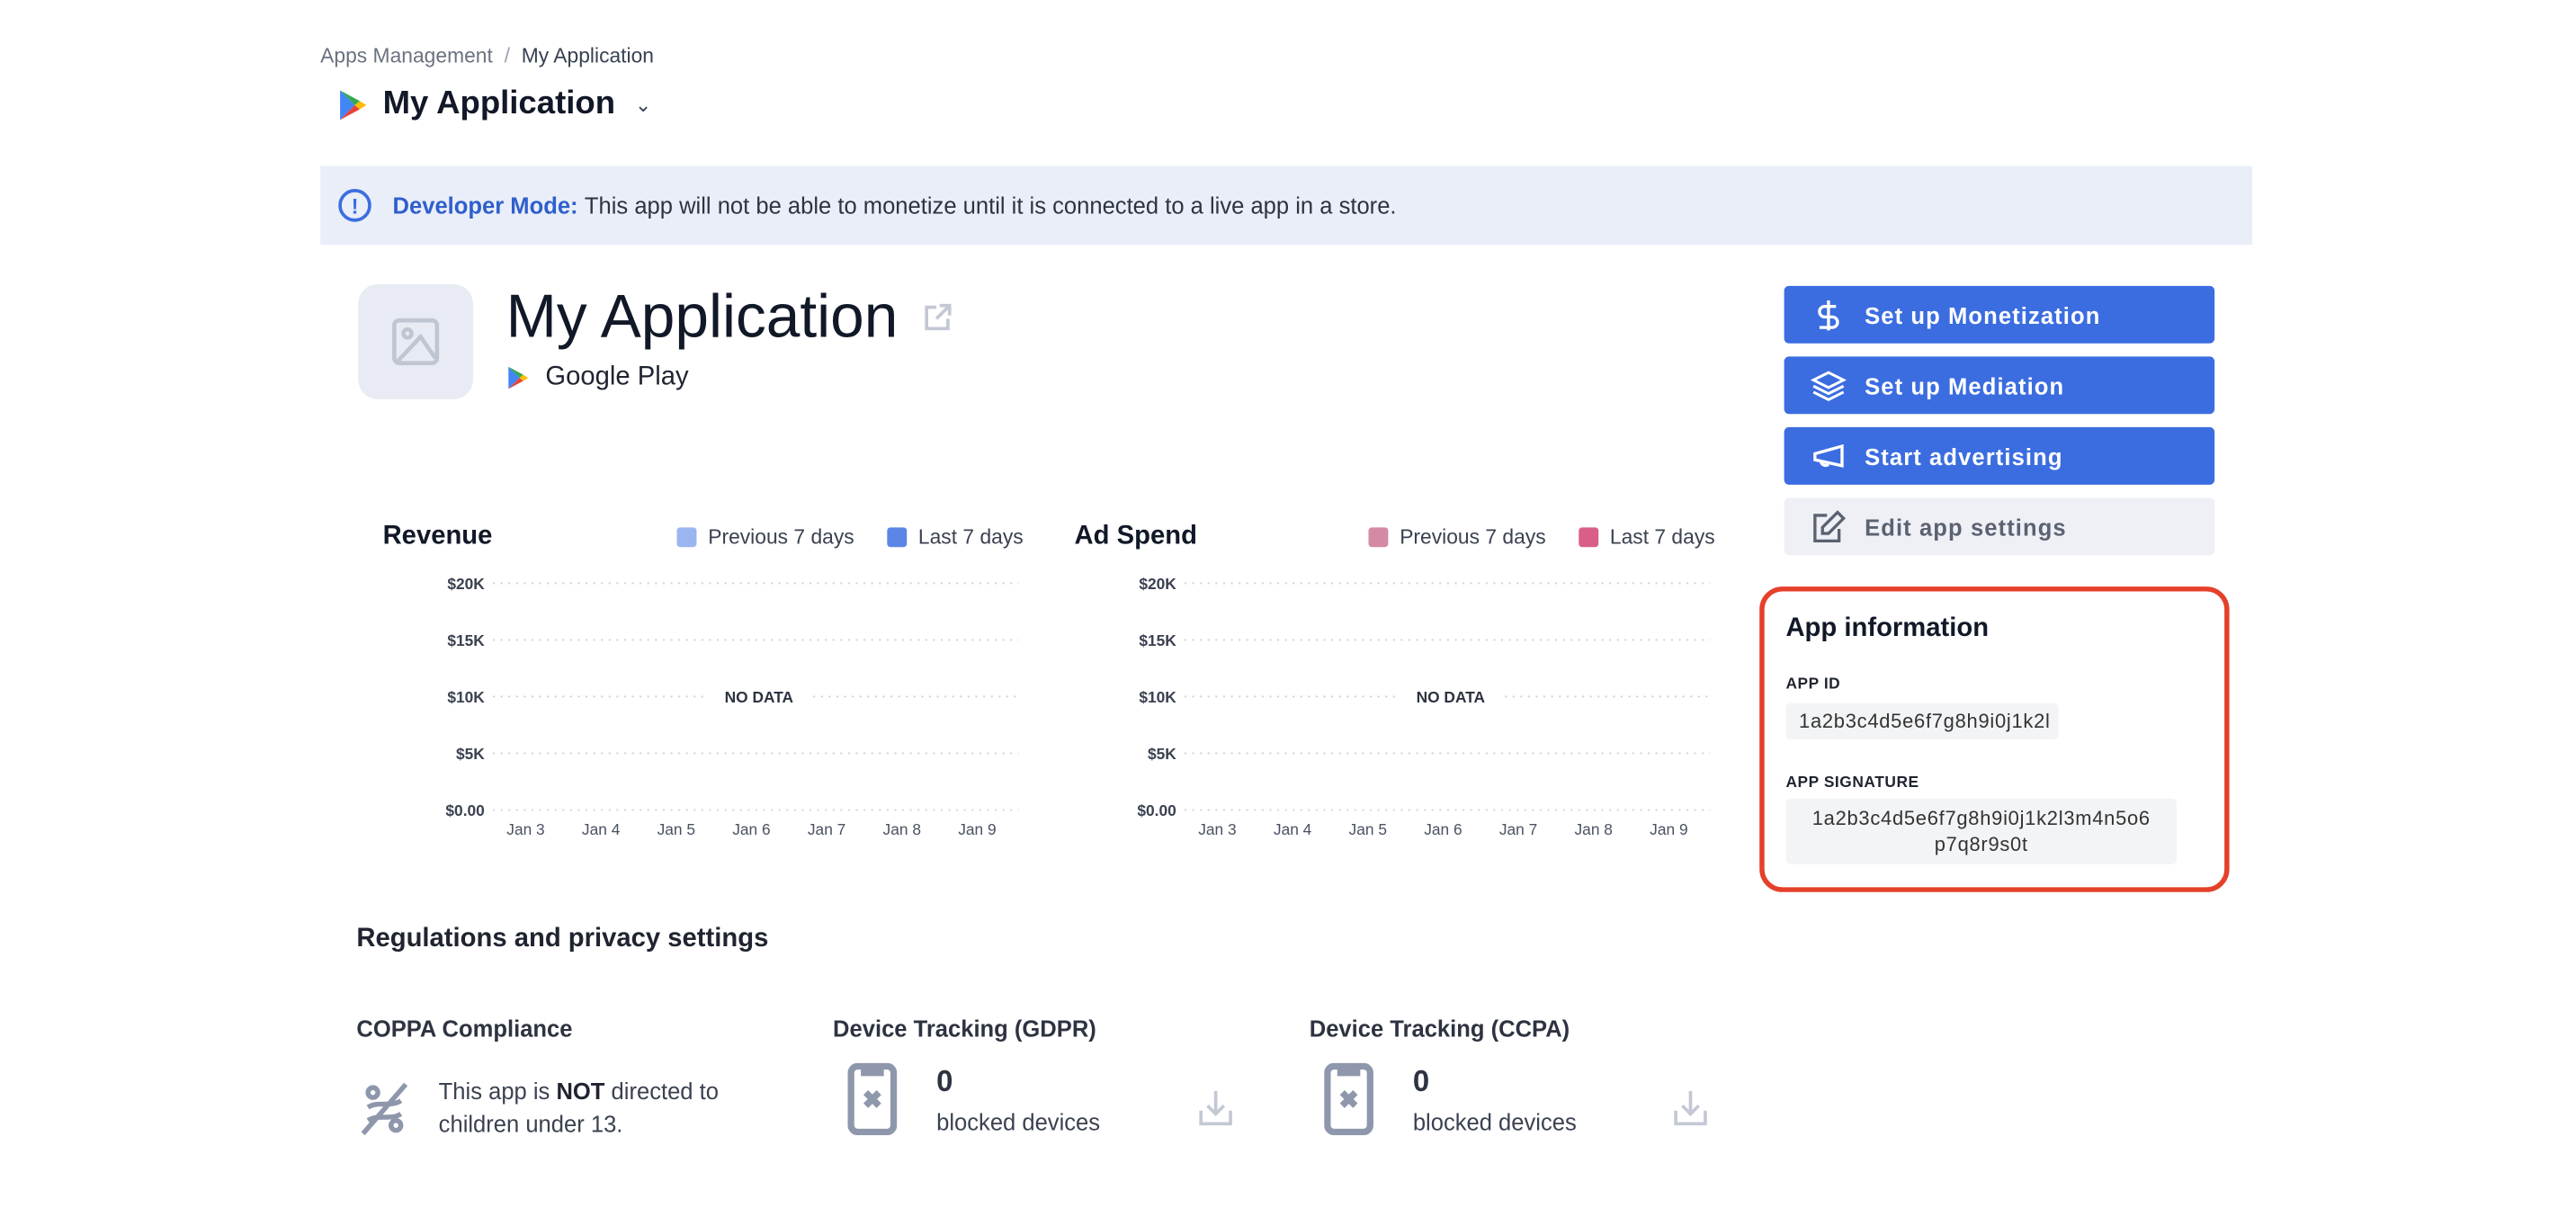  What do you see at coordinates (1965, 384) in the screenshot?
I see `setup-mediation-label: Set up Mediation` at bounding box center [1965, 384].